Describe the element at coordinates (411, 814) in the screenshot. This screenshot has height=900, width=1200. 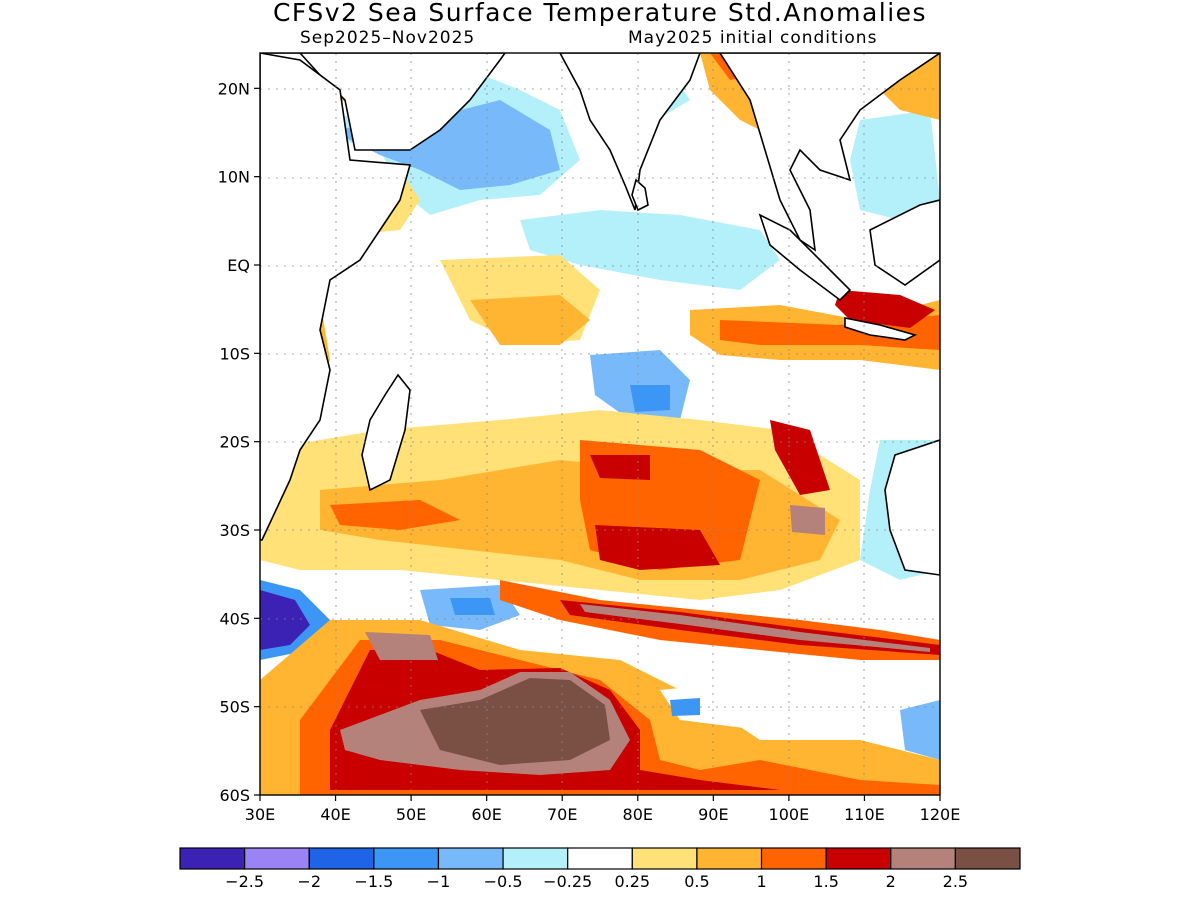
I see `lon-tick-label: 50E` at that location.